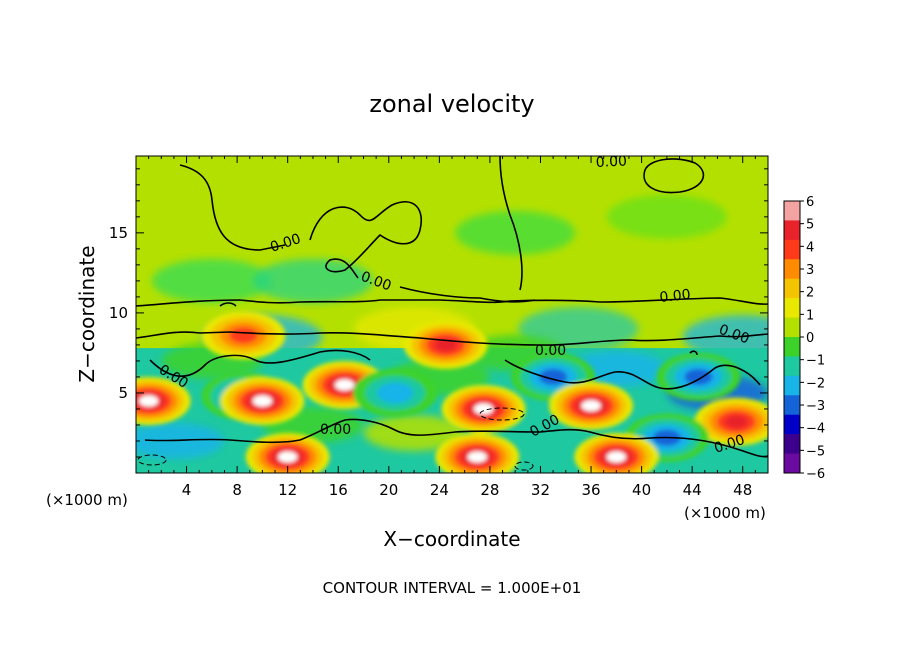 The image size is (904, 654). I want to click on y-tick-label: 10, so click(118, 313).